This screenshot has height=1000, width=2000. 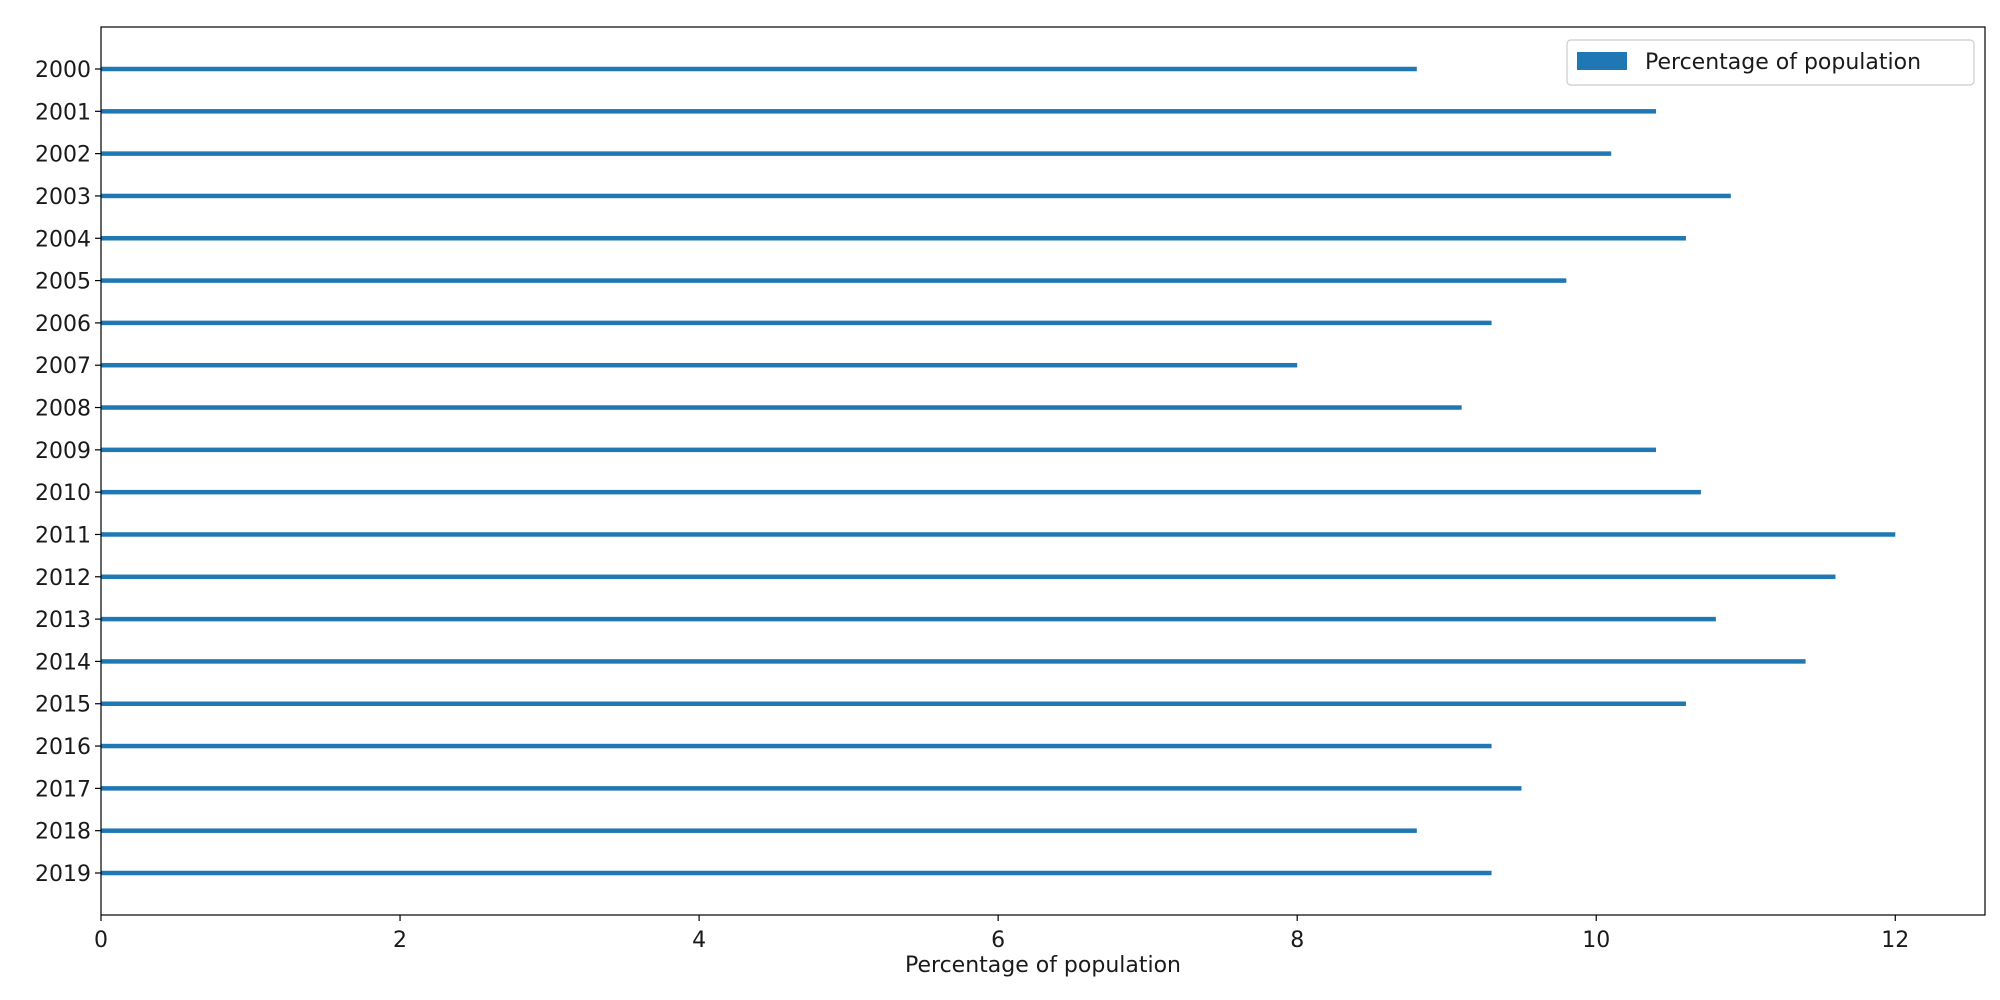 What do you see at coordinates (901, 492) in the screenshot?
I see `bar-2010` at bounding box center [901, 492].